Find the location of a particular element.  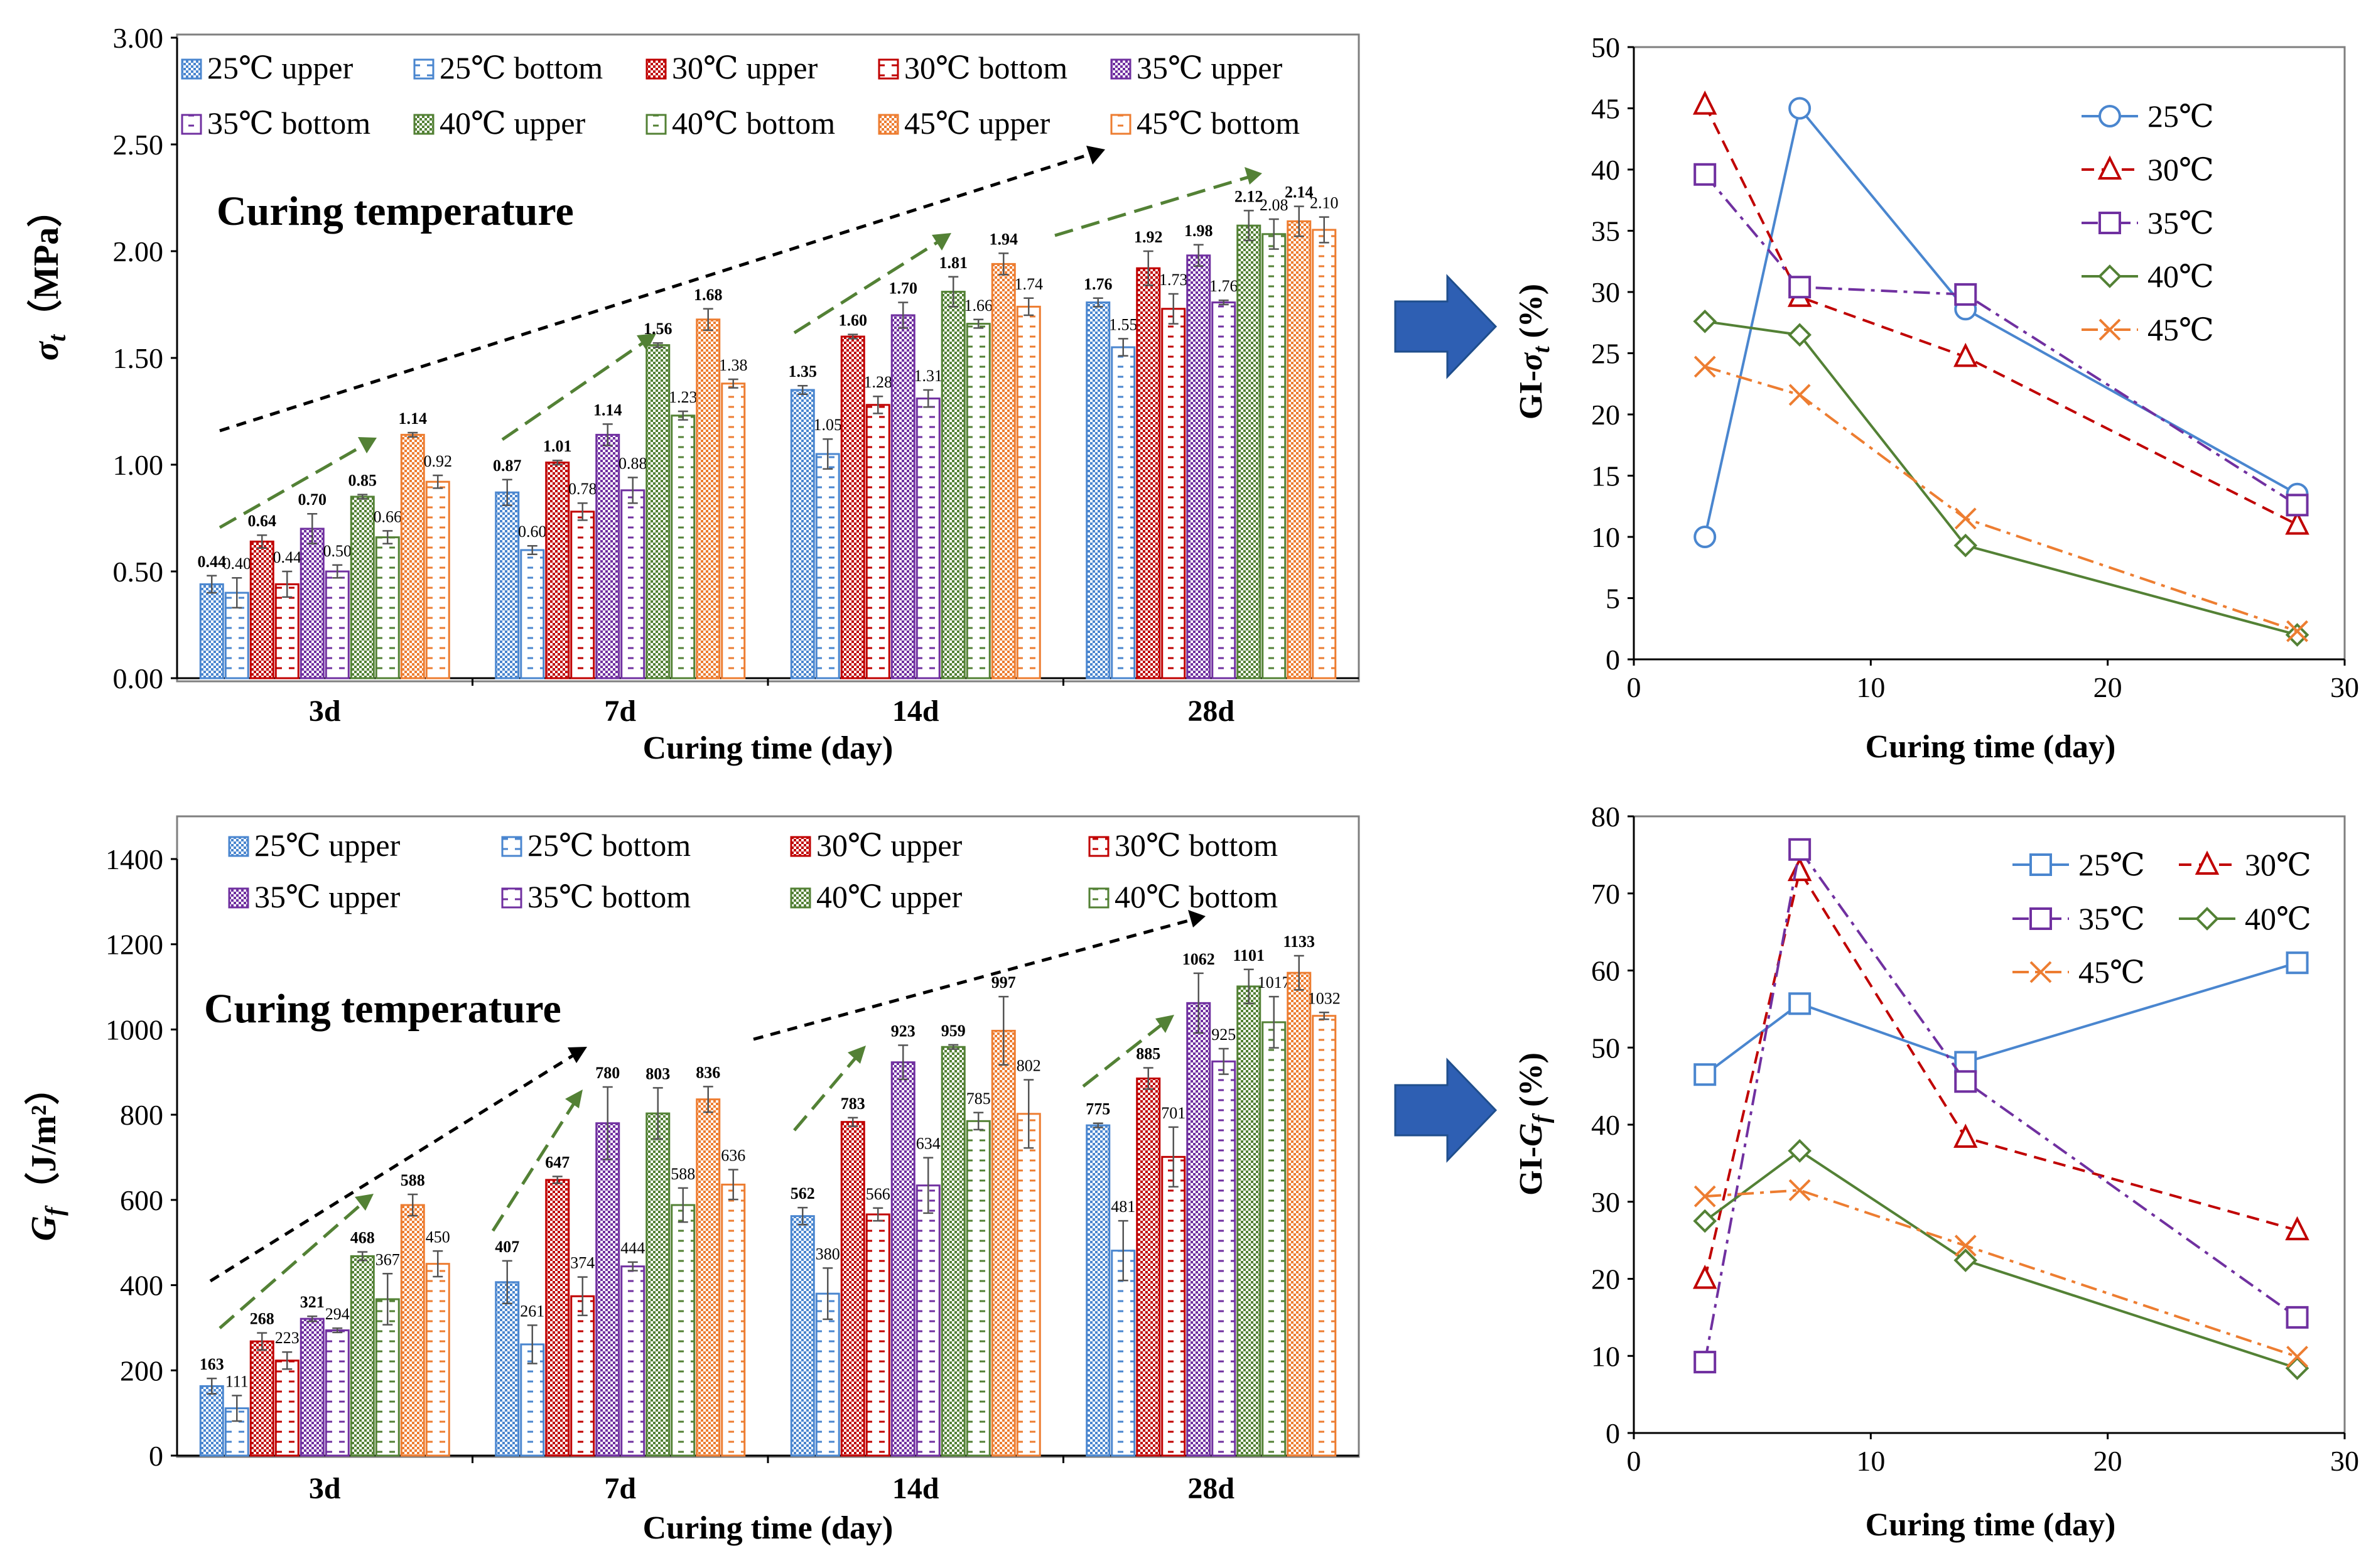

legend-label: 45℃ is located at coordinates (2111, 972).